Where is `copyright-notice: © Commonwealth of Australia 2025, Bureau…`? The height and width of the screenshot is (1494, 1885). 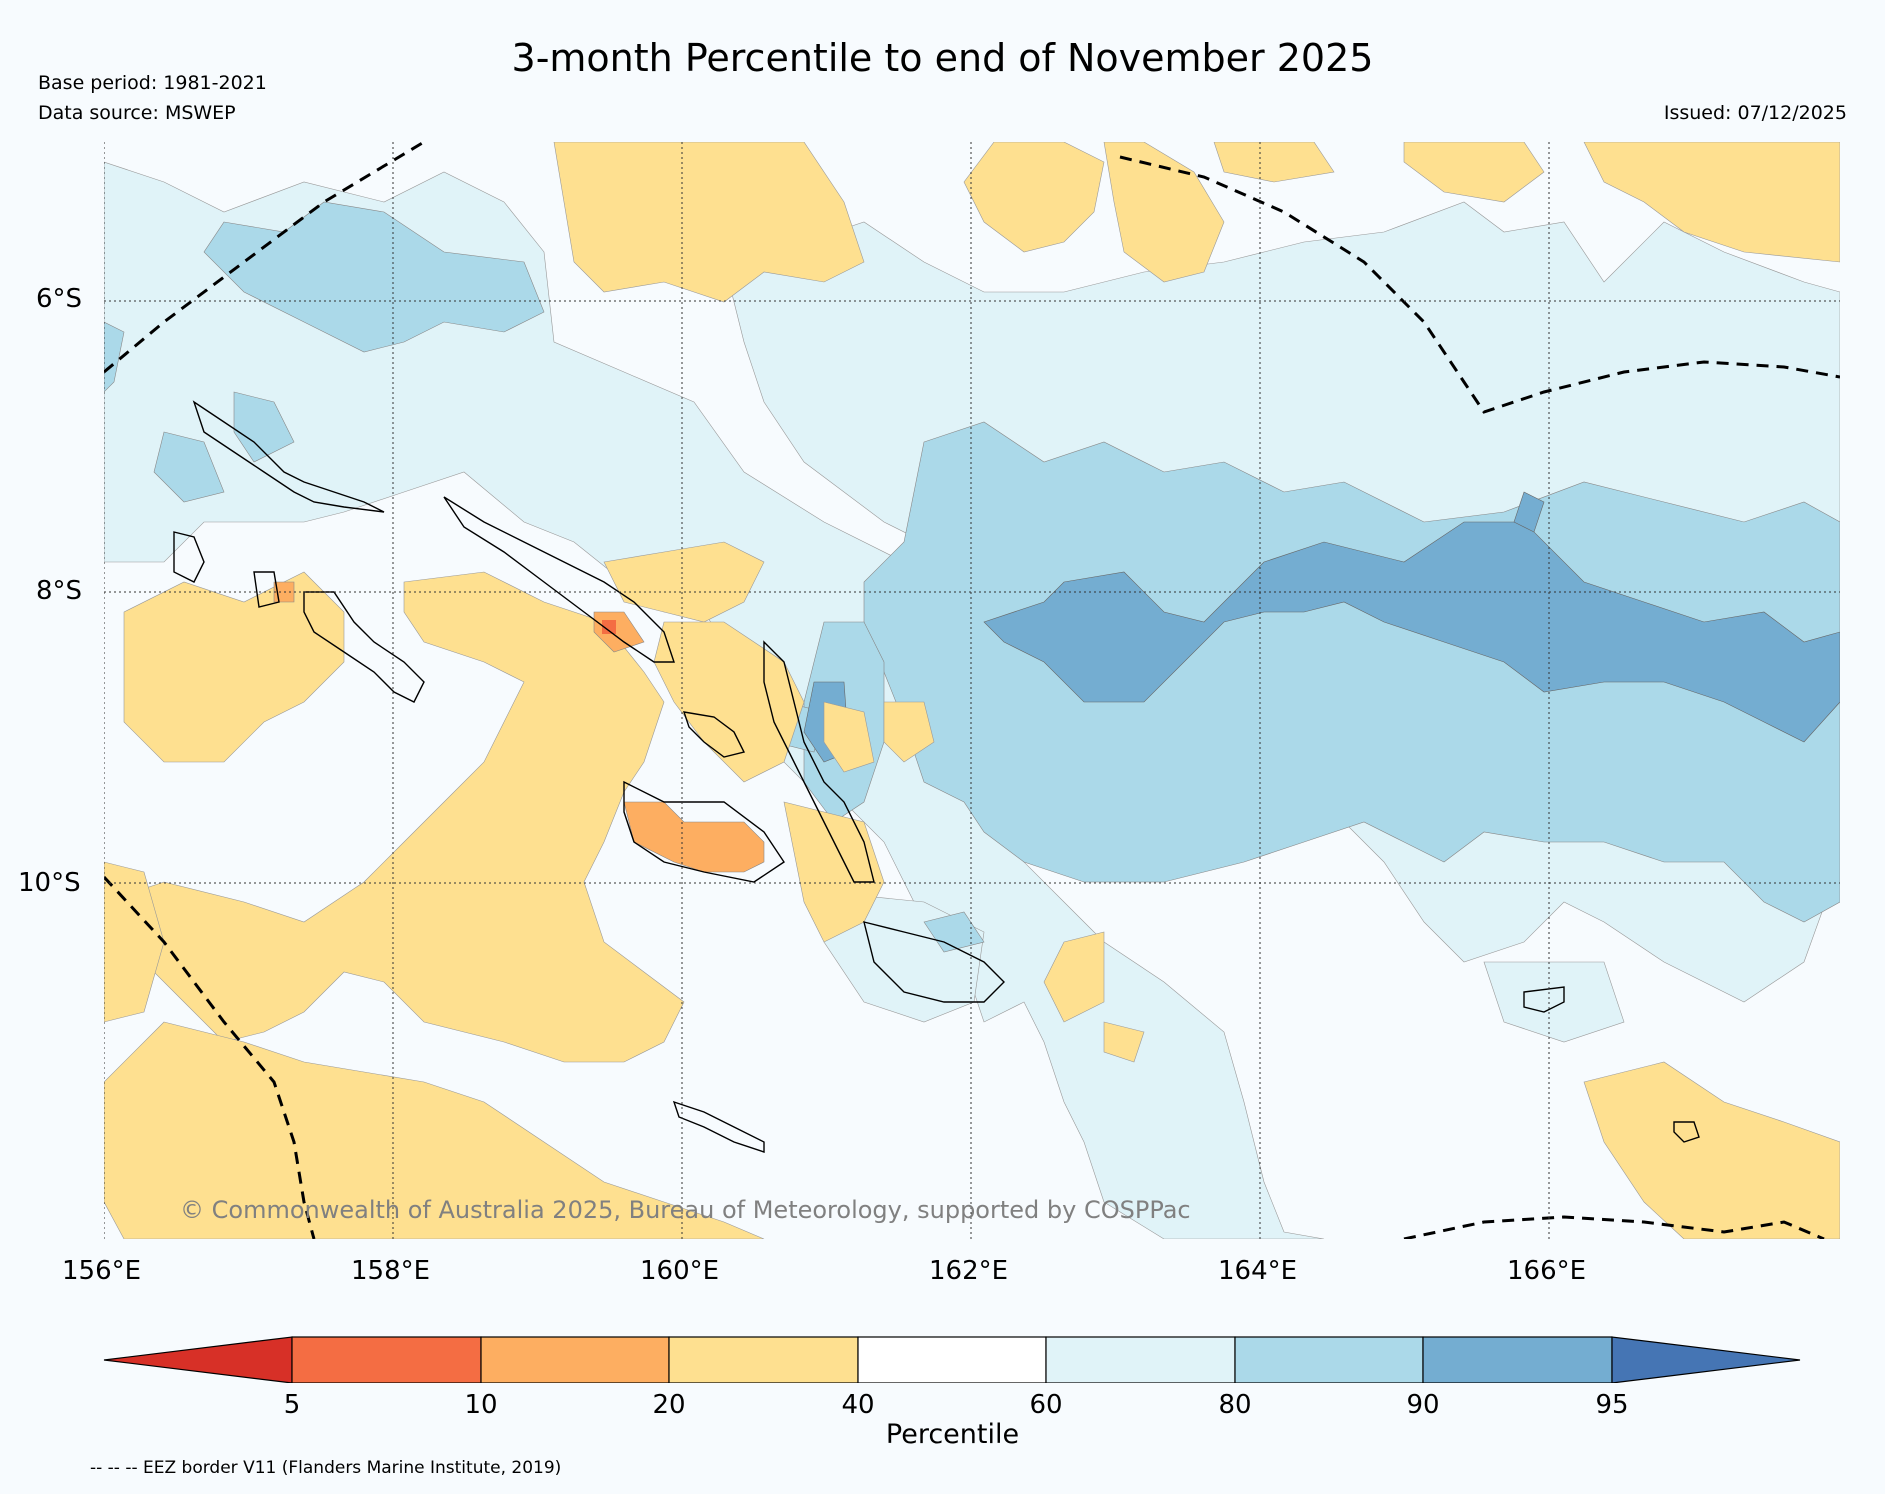 copyright-notice: © Commonwealth of Australia 2025, Bureau… is located at coordinates (685, 1210).